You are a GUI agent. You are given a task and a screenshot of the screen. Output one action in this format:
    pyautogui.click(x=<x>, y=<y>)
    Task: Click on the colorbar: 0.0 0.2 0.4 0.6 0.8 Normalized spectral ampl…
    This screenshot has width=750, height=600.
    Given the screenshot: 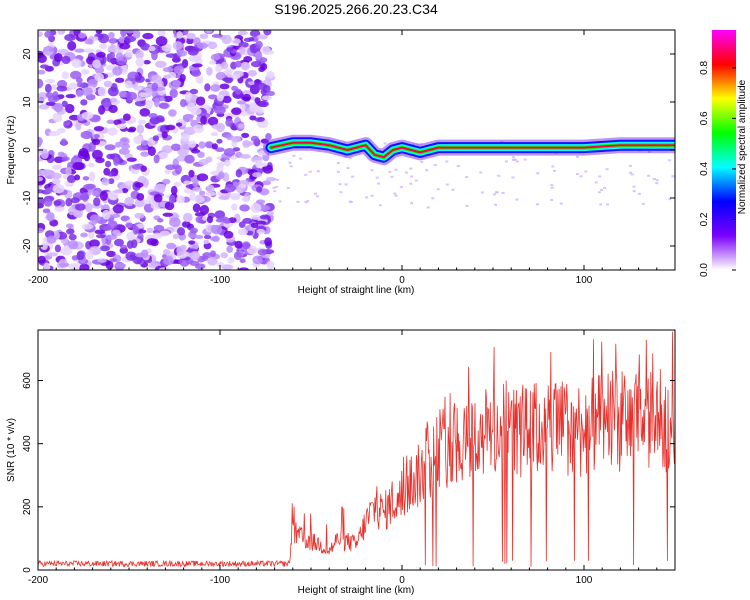 What is the action you would take?
    pyautogui.click(x=723, y=153)
    